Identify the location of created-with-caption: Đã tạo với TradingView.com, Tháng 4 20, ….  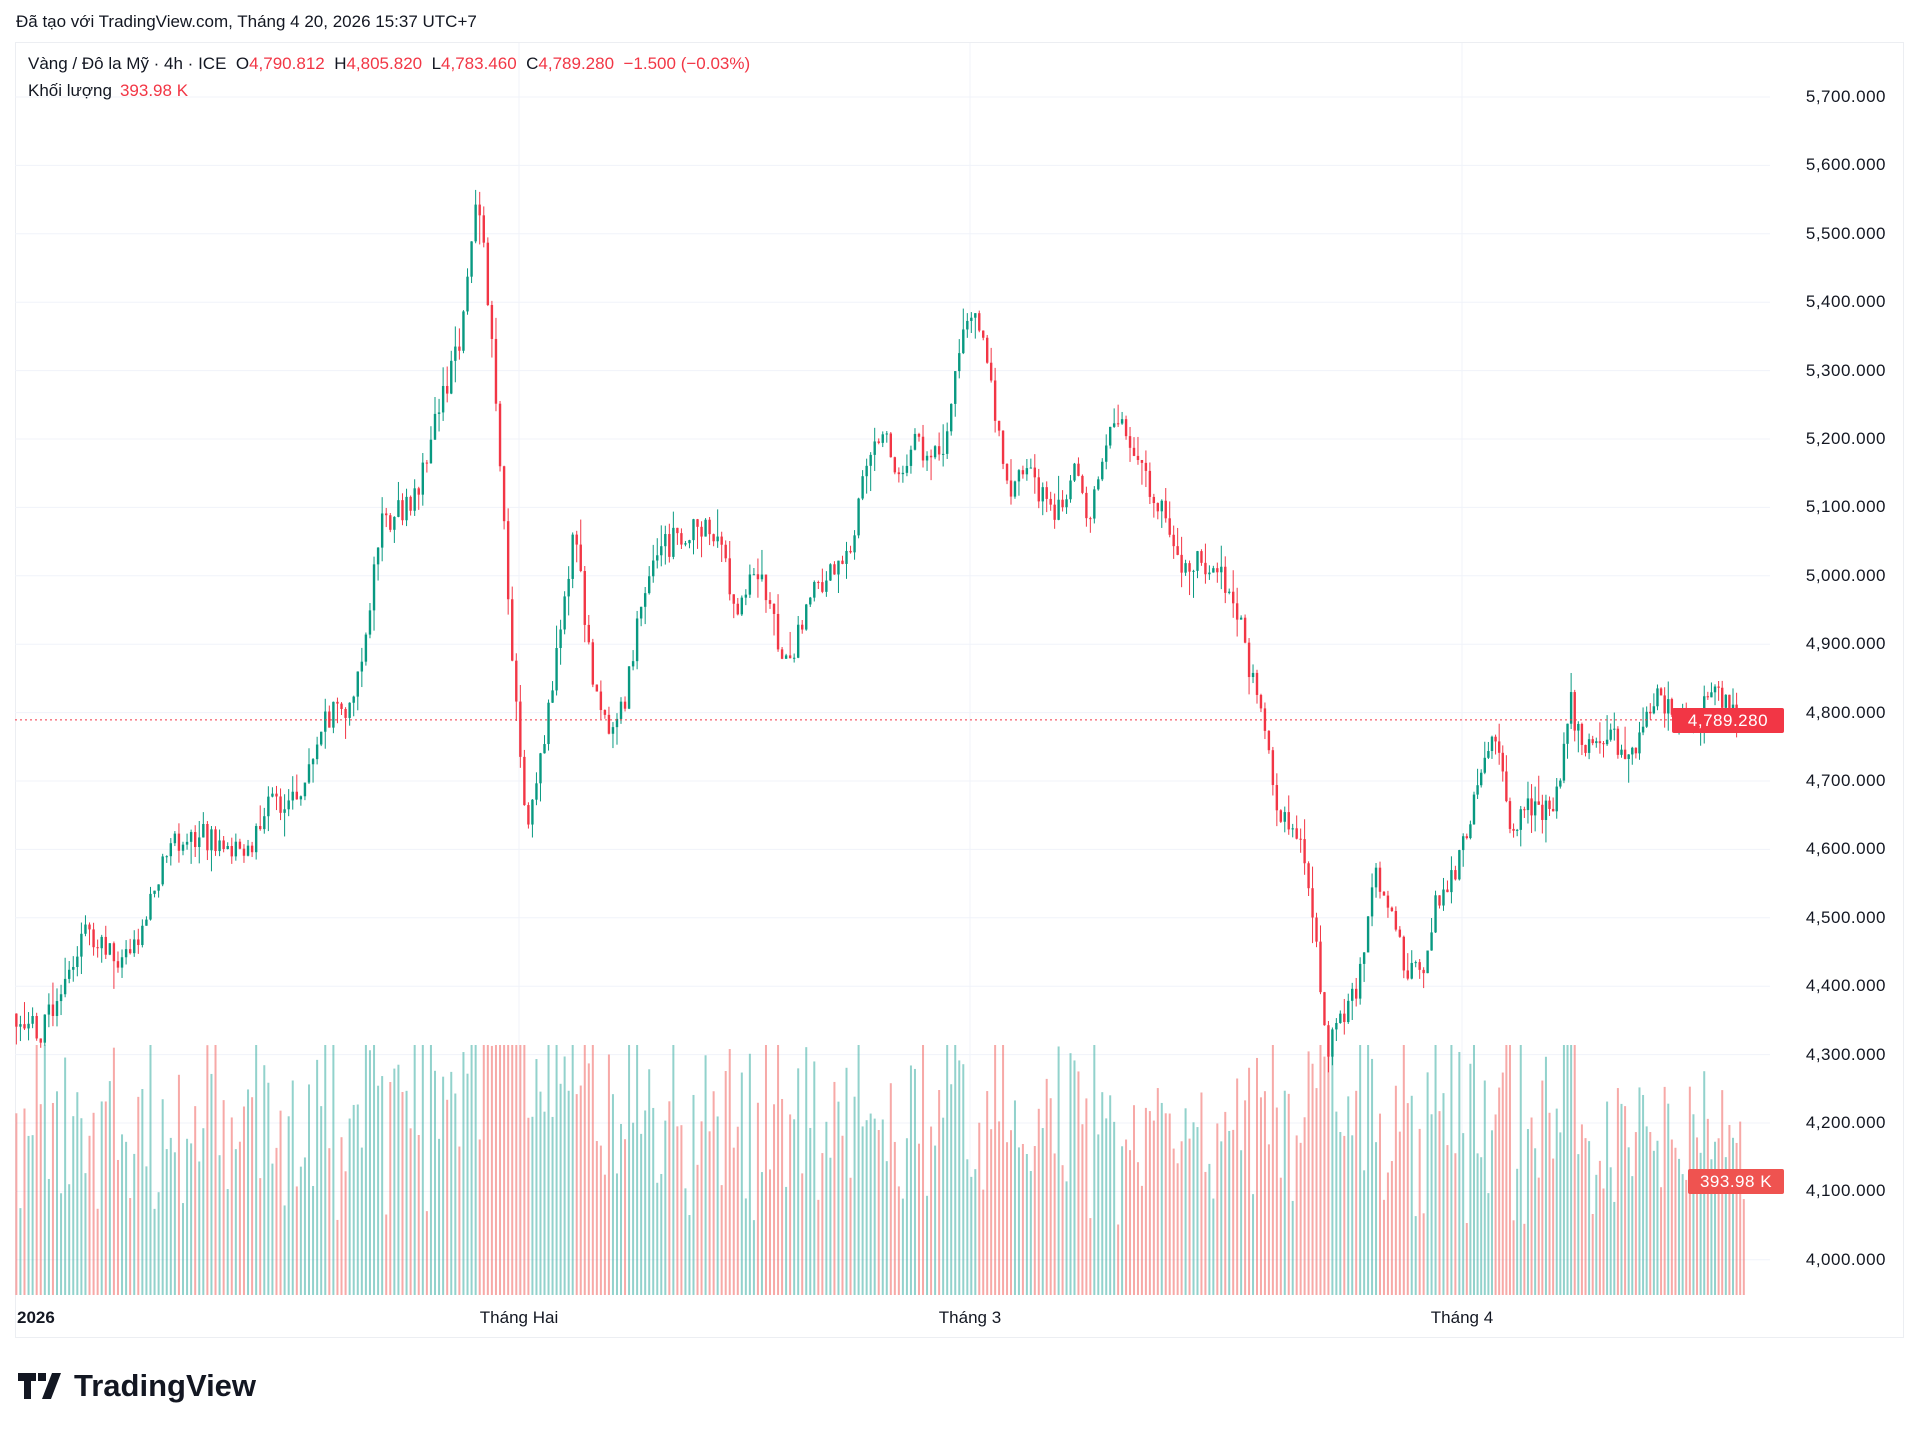
(246, 21).